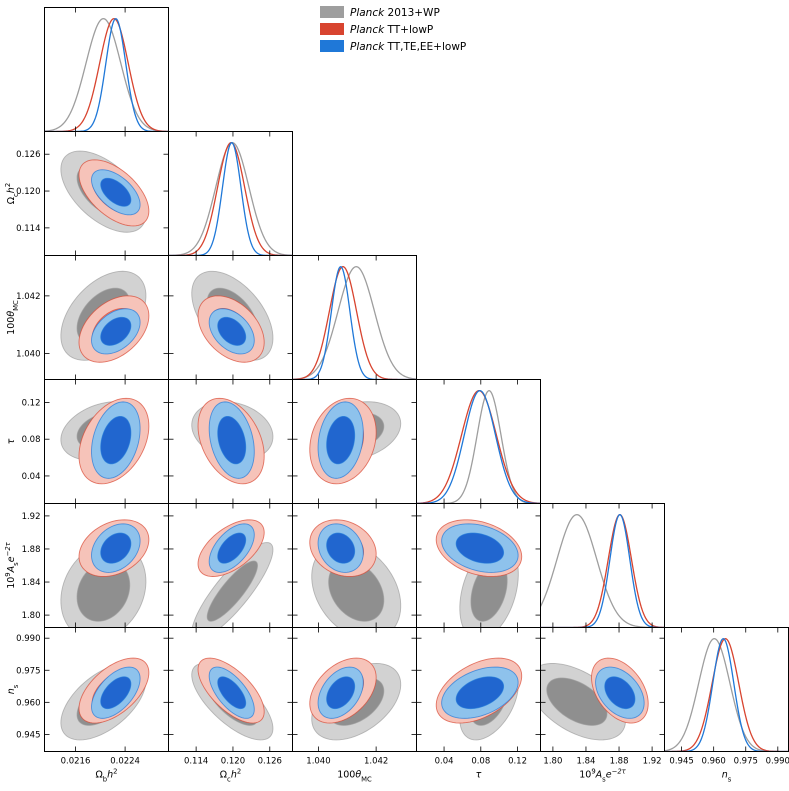  What do you see at coordinates (11, 441) in the screenshot?
I see `y-axis-title-tau: τ` at bounding box center [11, 441].